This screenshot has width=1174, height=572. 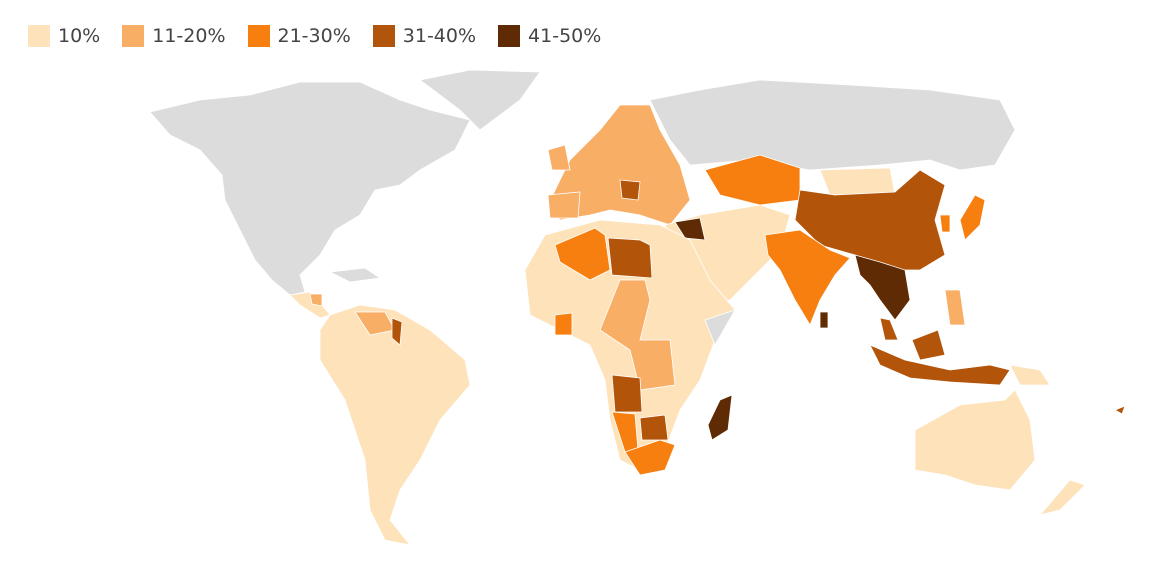 I want to click on libya, so click(x=630, y=258).